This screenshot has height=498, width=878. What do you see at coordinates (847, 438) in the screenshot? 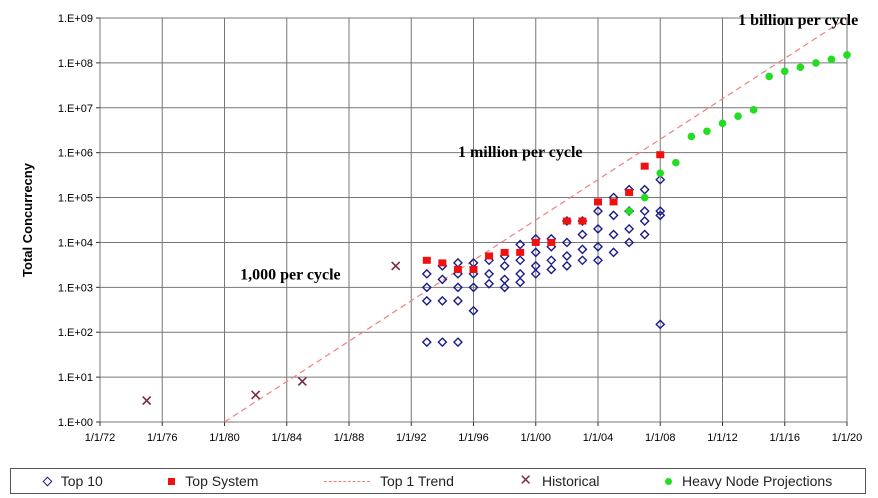
I see `x-tick-label: 1/1/20` at bounding box center [847, 438].